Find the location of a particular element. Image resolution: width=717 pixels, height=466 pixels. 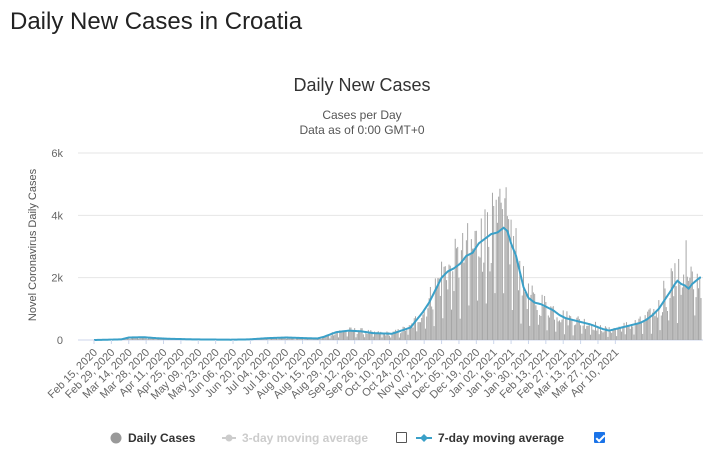

avg7-checkbox is located at coordinates (599, 437).